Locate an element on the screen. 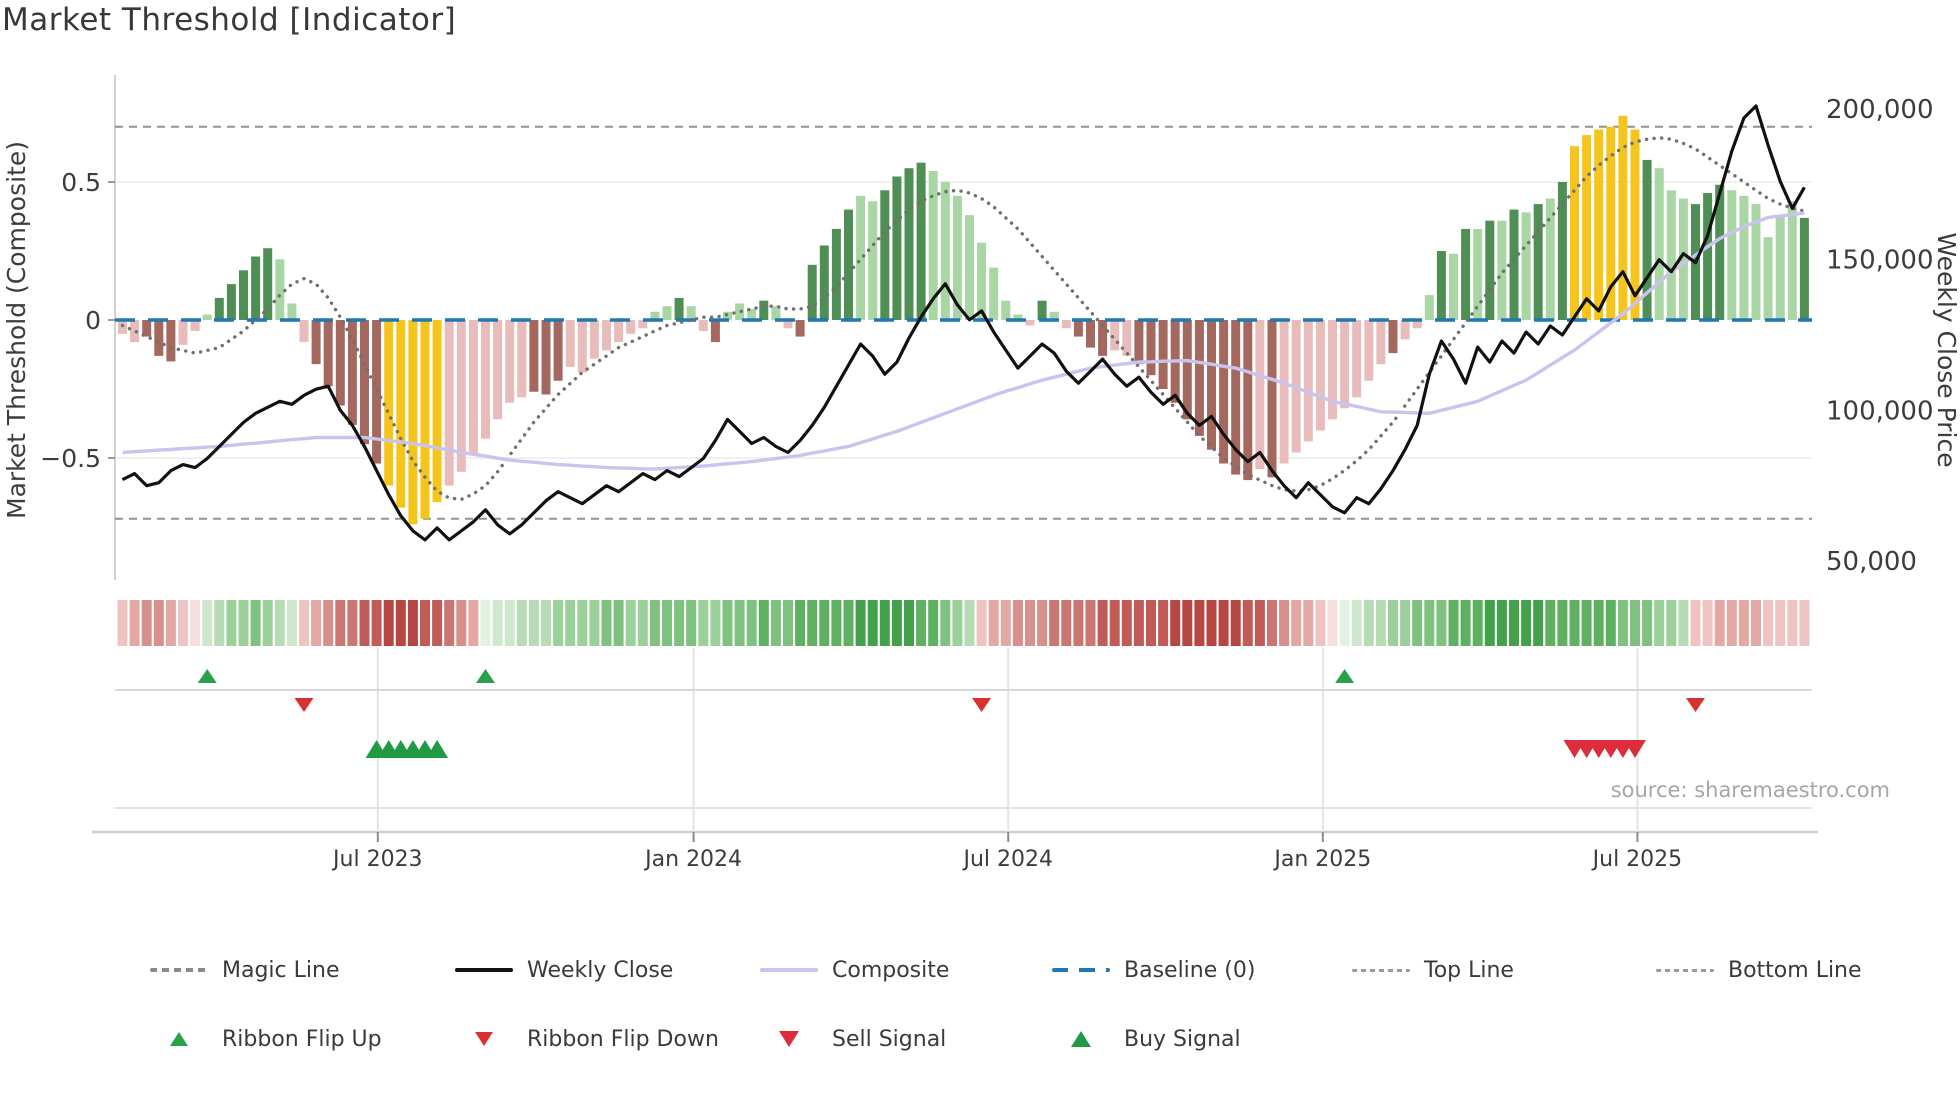 The height and width of the screenshot is (1102, 1960). right-tick-label: 200,000 is located at coordinates (1880, 110).